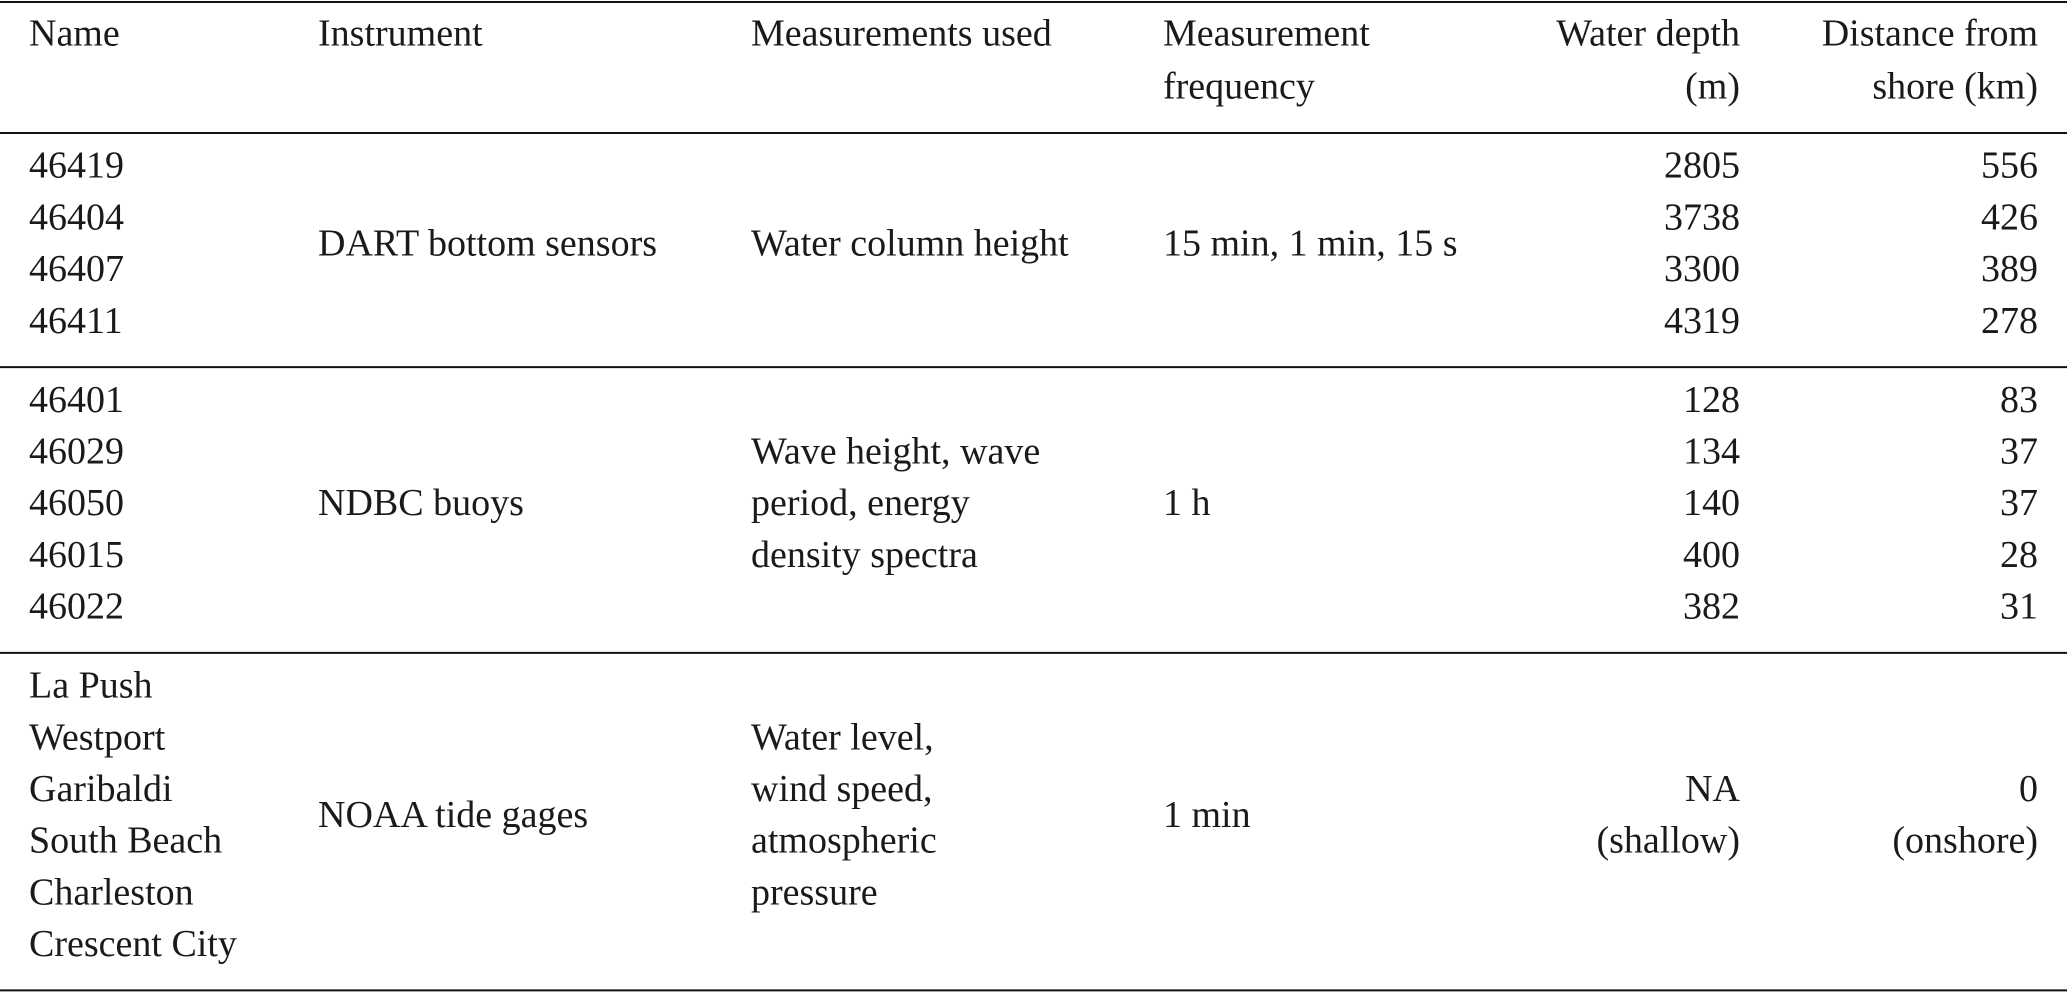 Image resolution: width=2067 pixels, height=998 pixels. What do you see at coordinates (864, 555) in the screenshot?
I see `cell: density spectra` at bounding box center [864, 555].